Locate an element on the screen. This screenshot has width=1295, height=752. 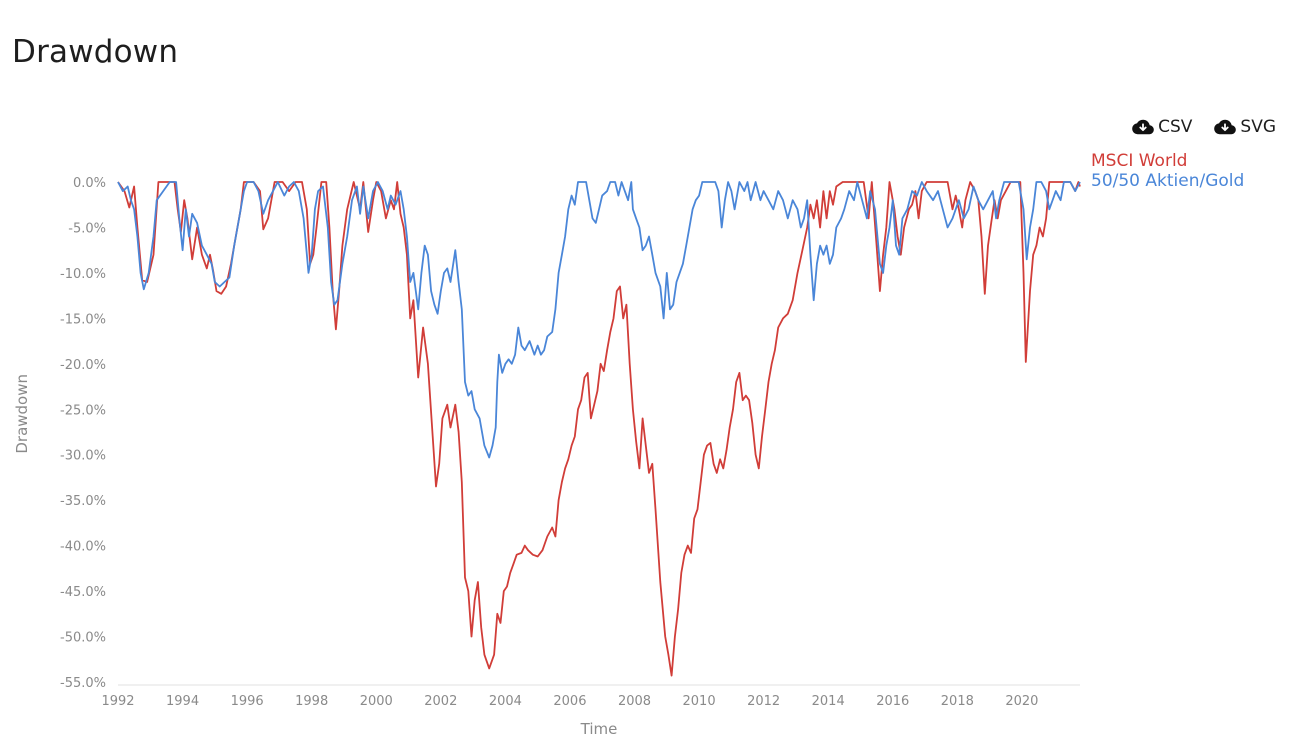
y-tick-label: -15.0% is located at coordinates (83, 319).